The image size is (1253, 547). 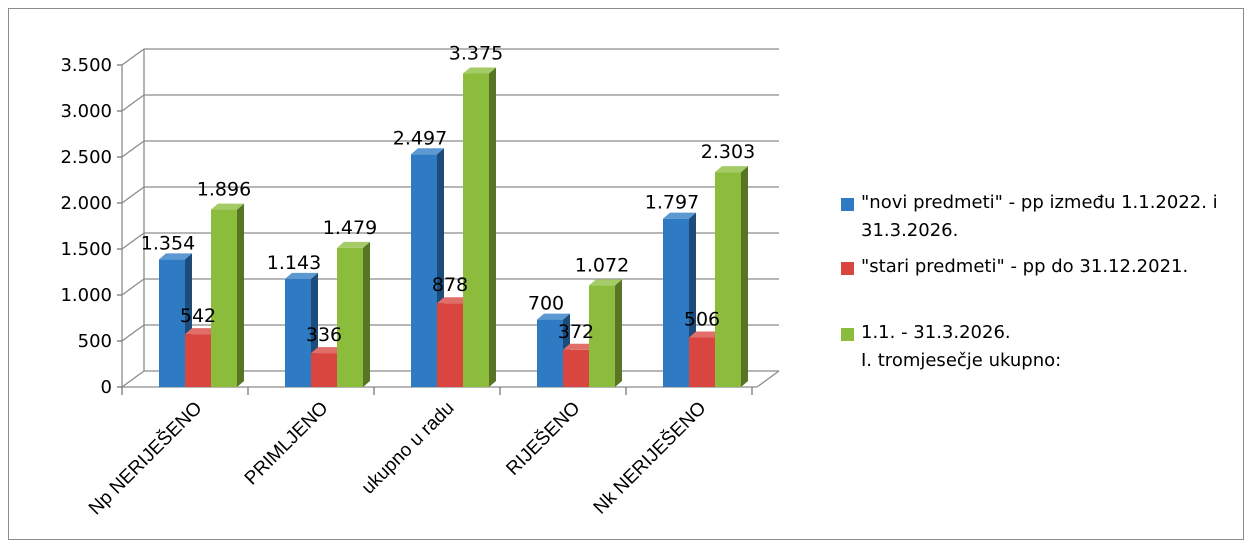 I want to click on data-label: 1.896, so click(x=224, y=190).